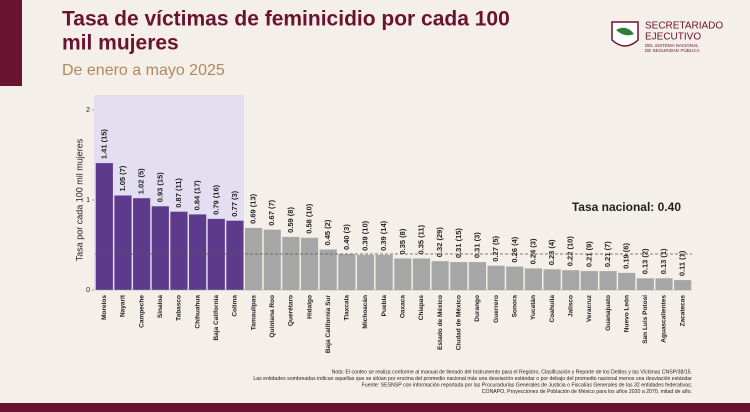 The height and width of the screenshot is (412, 750). I want to click on value-label: 0.21 (9), so click(588, 254).